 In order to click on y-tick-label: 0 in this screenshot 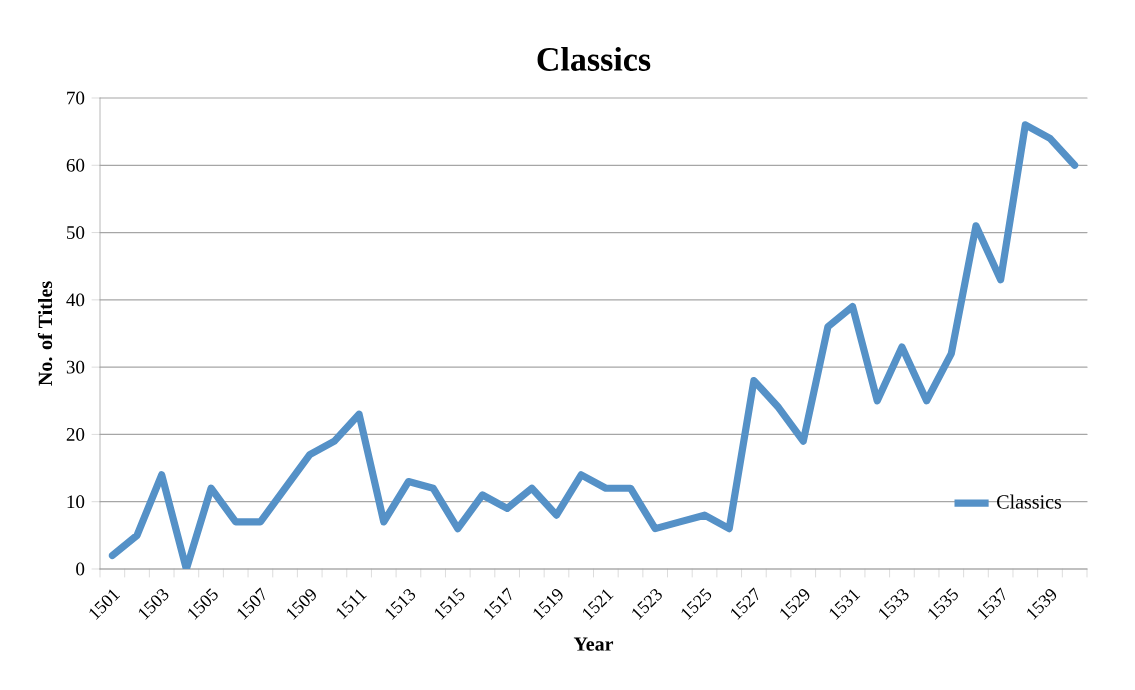, I will do `click(80, 569)`.